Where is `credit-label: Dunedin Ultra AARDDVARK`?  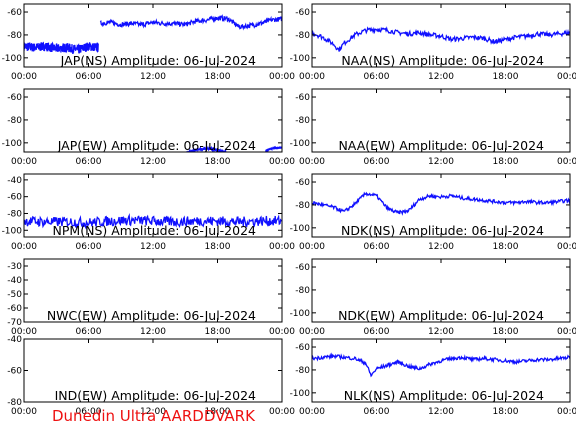
credit-label: Dunedin Ultra AARDDVARK is located at coordinates (153, 416).